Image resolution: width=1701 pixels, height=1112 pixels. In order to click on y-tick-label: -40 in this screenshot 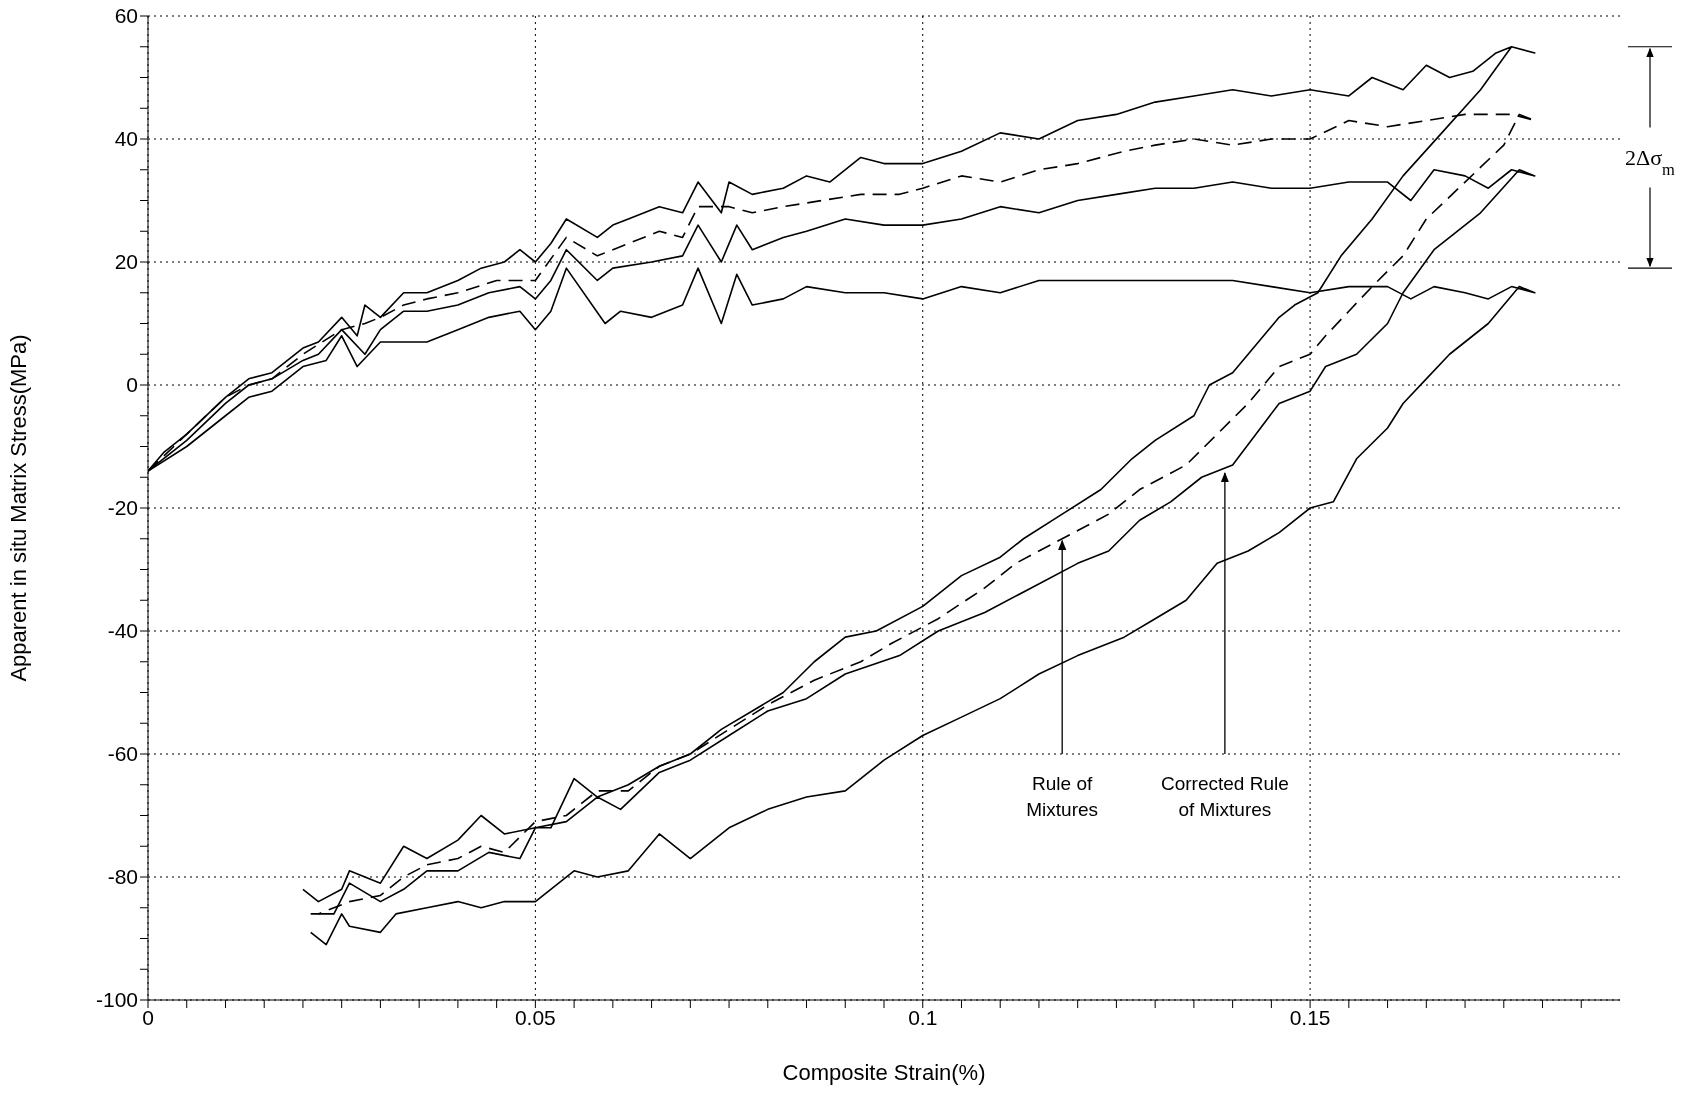, I will do `click(122, 631)`.